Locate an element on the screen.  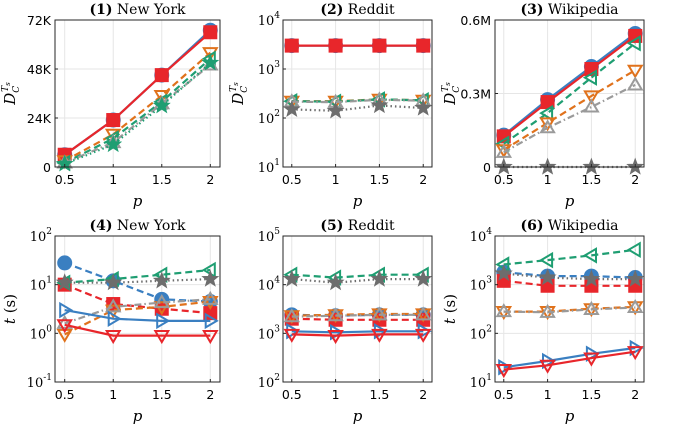
x-tick-label: 2 is located at coordinates (635, 394).